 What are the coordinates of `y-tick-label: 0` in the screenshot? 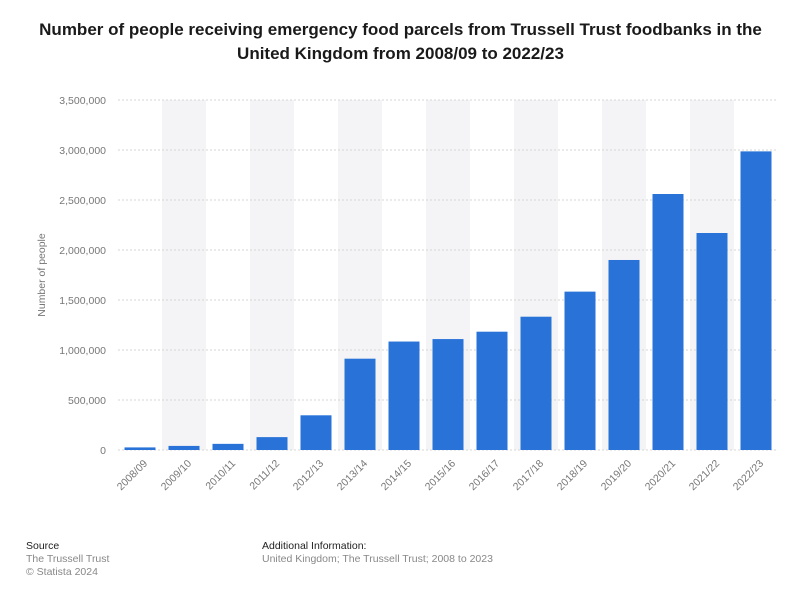 It's located at (103, 451).